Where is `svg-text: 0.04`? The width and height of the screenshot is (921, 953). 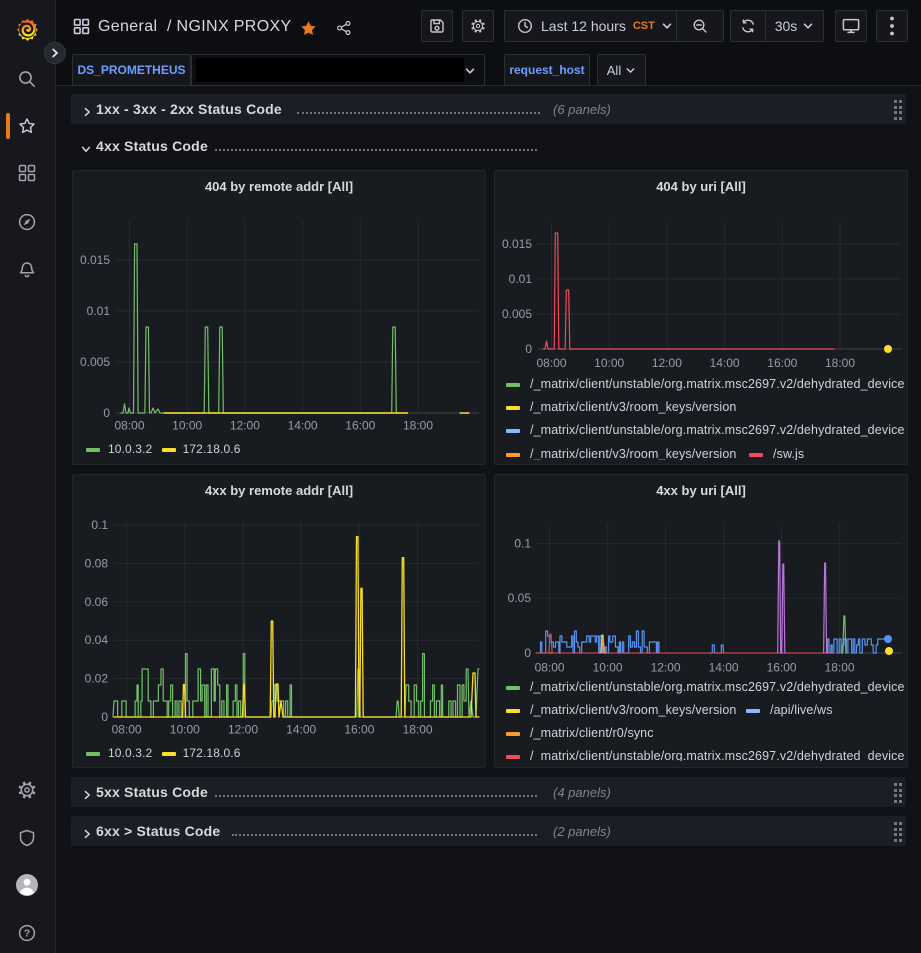
svg-text: 0.04 is located at coordinates (97, 640).